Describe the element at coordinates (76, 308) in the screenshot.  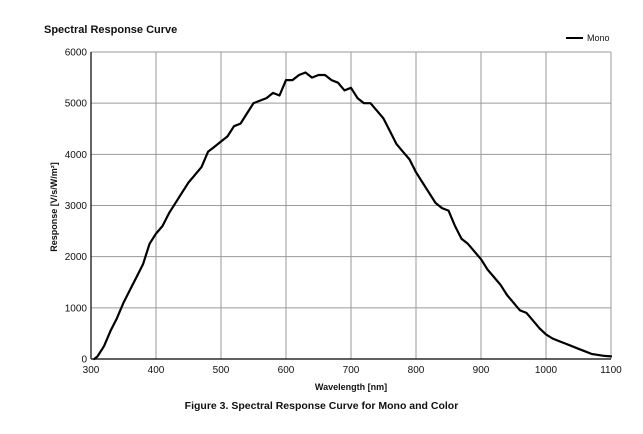
I see `y-tick-label-1000: 1000` at that location.